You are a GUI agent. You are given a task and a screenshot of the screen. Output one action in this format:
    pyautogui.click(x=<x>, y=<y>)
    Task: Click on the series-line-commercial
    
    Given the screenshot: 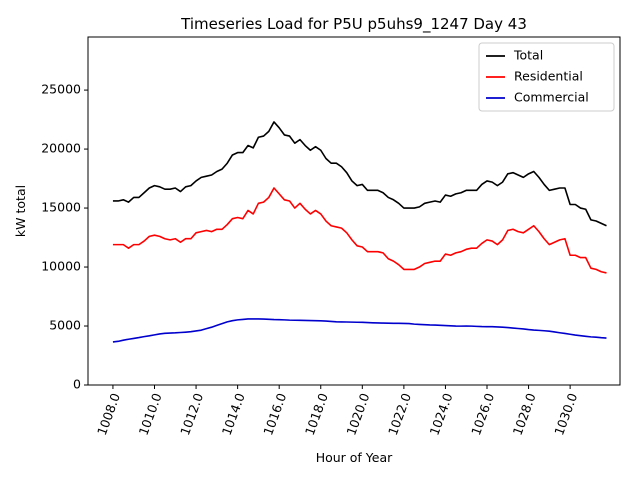 What is the action you would take?
    pyautogui.click(x=359, y=330)
    